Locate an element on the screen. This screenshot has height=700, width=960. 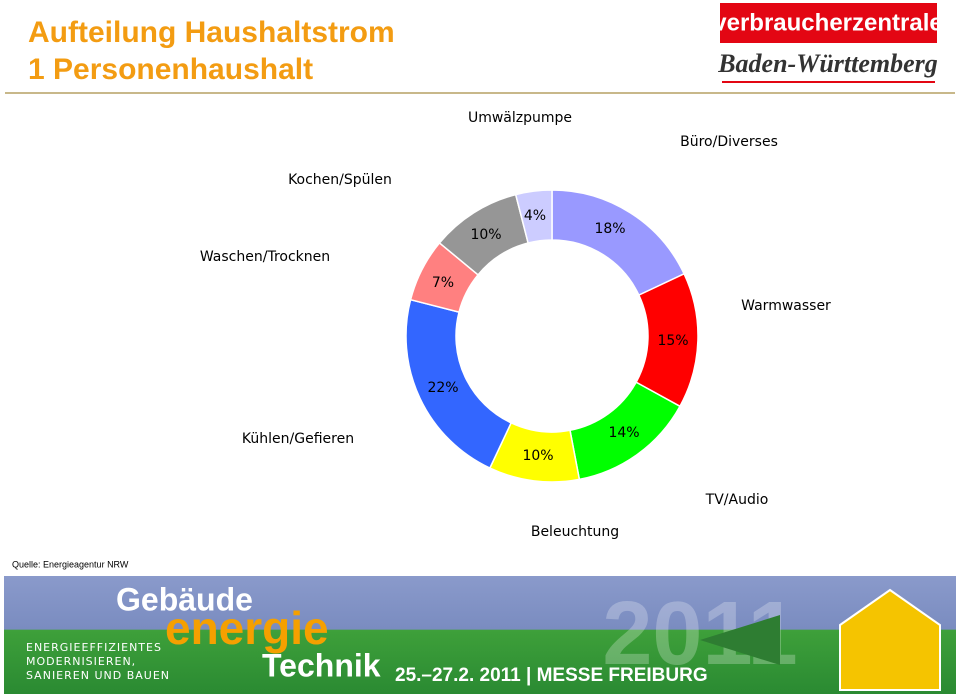
category-label: TV/Audio is located at coordinates (737, 500).